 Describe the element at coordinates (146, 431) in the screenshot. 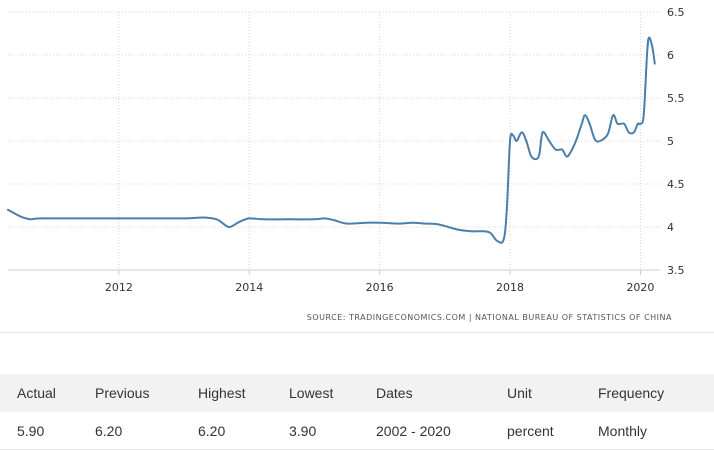

I see `value-previous: 6.20` at that location.